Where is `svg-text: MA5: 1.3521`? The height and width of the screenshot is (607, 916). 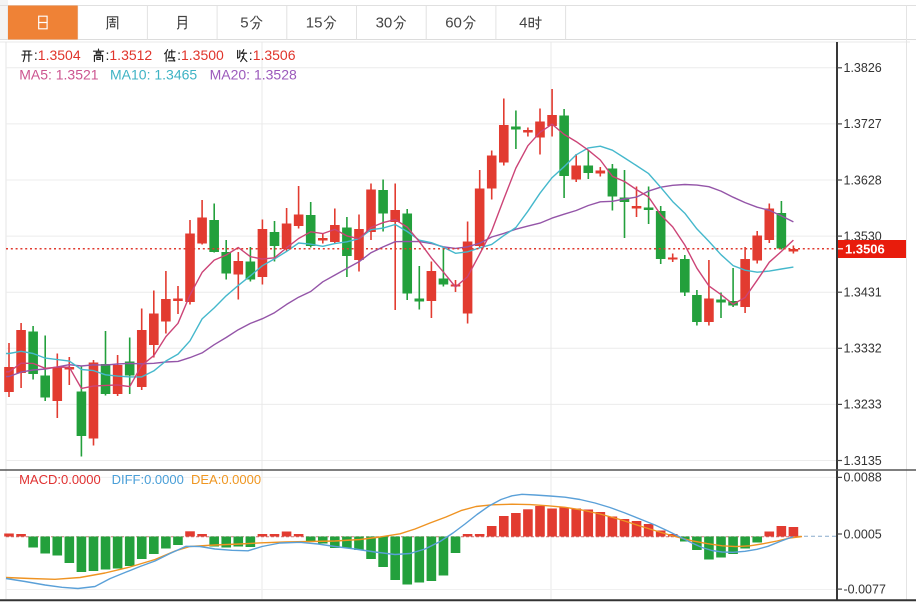 svg-text: MA5: 1.3521 is located at coordinates (59, 75).